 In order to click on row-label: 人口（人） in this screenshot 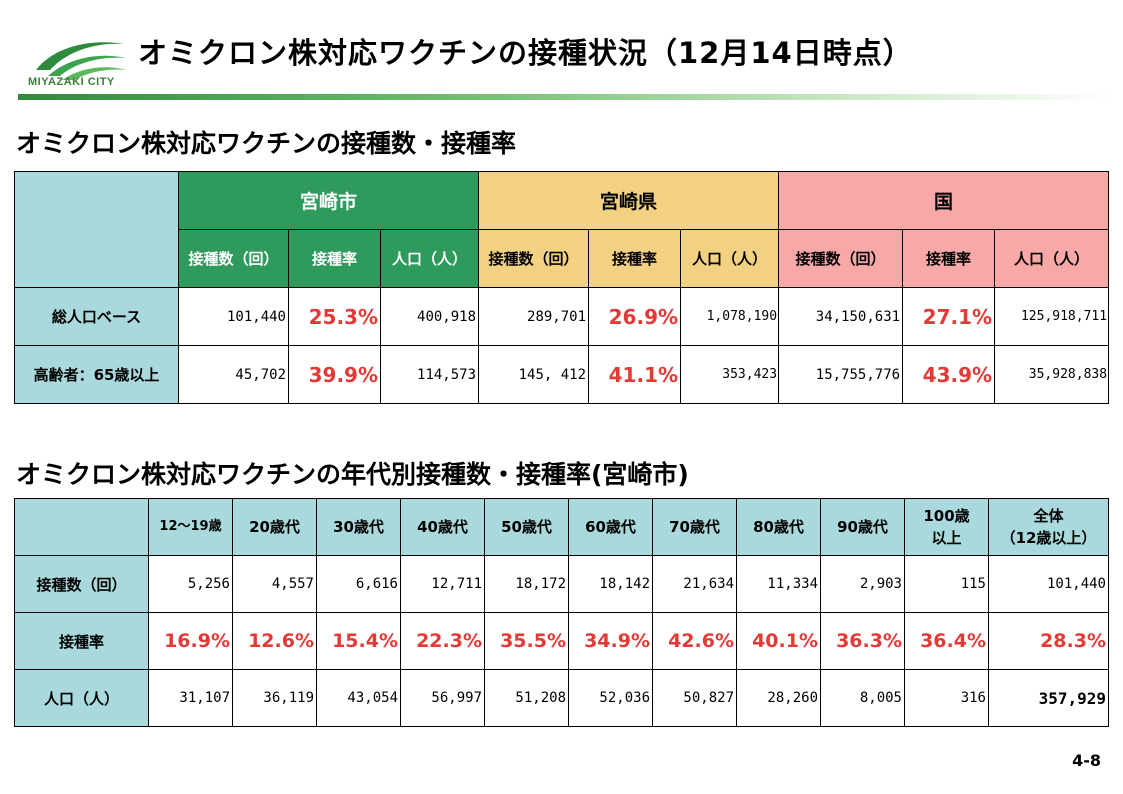, I will do `click(81, 698)`.